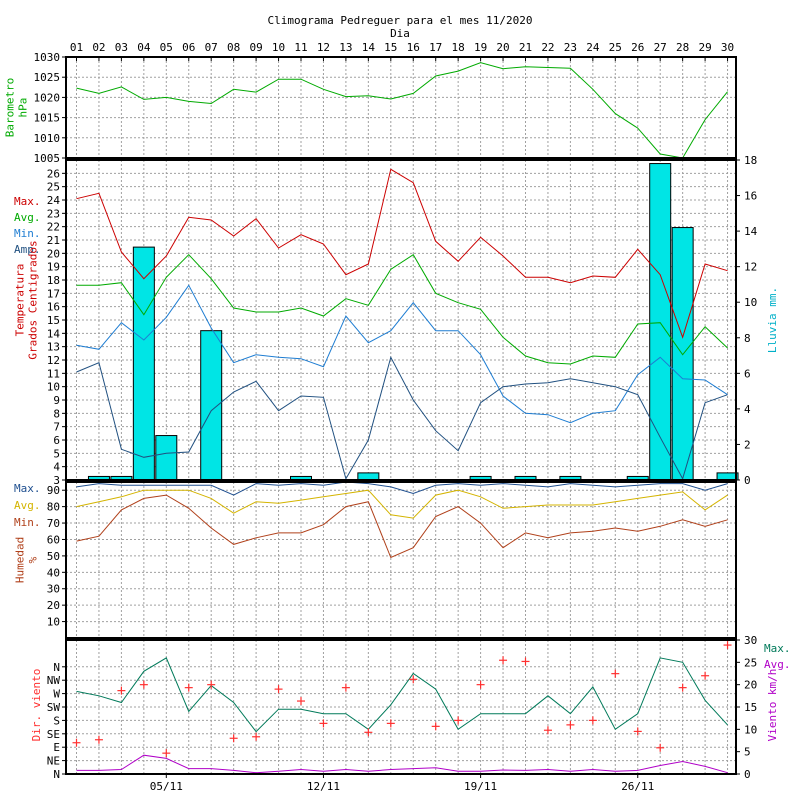 The height and width of the screenshot is (800, 800). I want to click on xtick-date-label: 05/11, so click(166, 786).